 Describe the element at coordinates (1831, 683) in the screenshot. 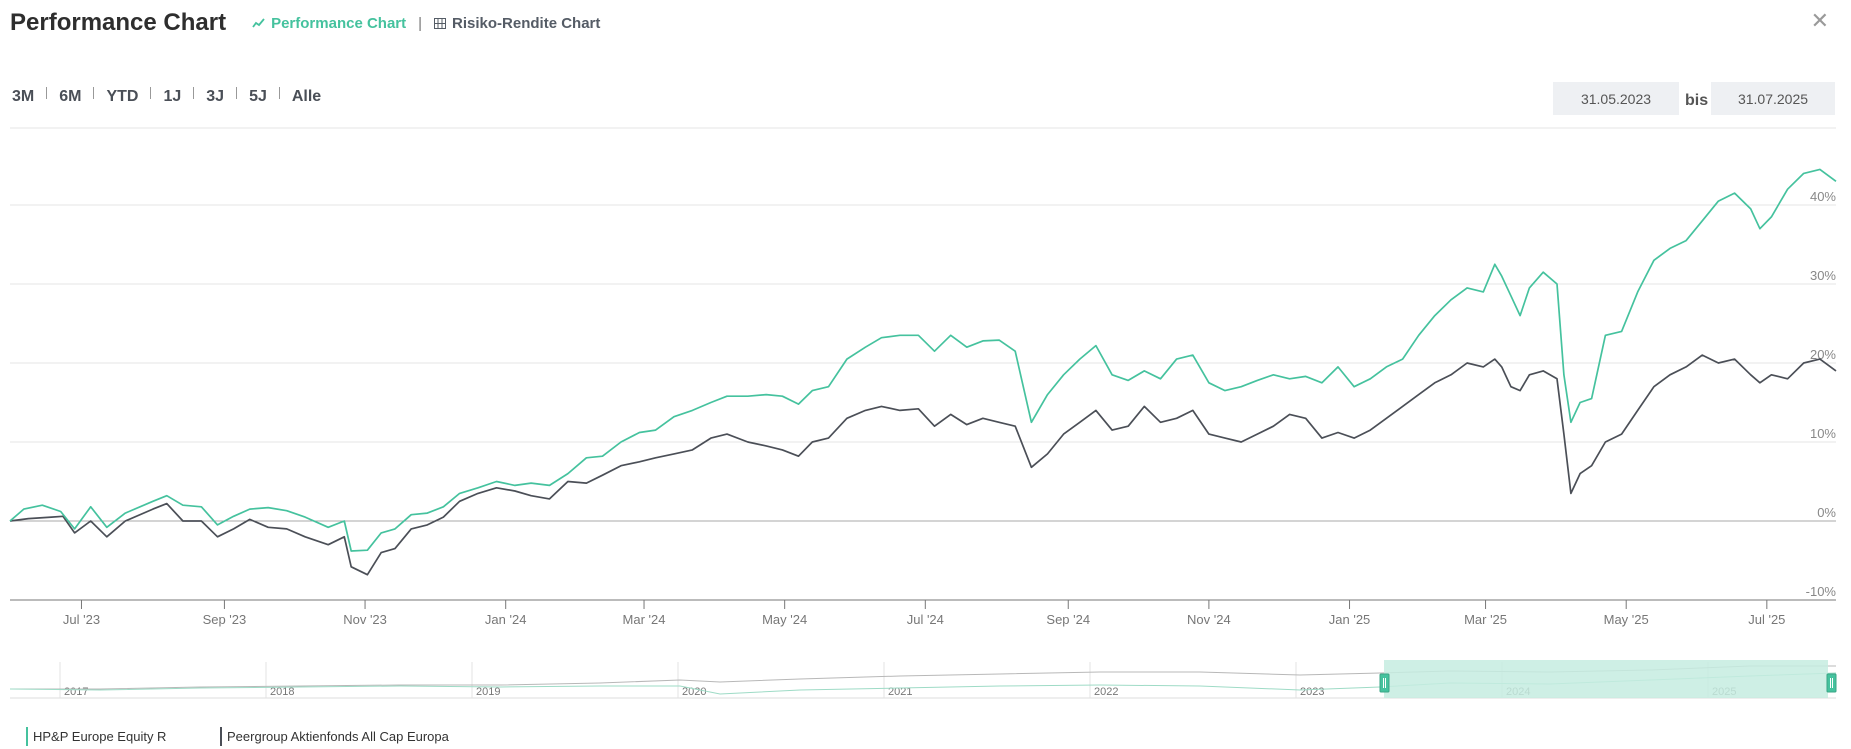

I see `navigator-handle-right` at that location.